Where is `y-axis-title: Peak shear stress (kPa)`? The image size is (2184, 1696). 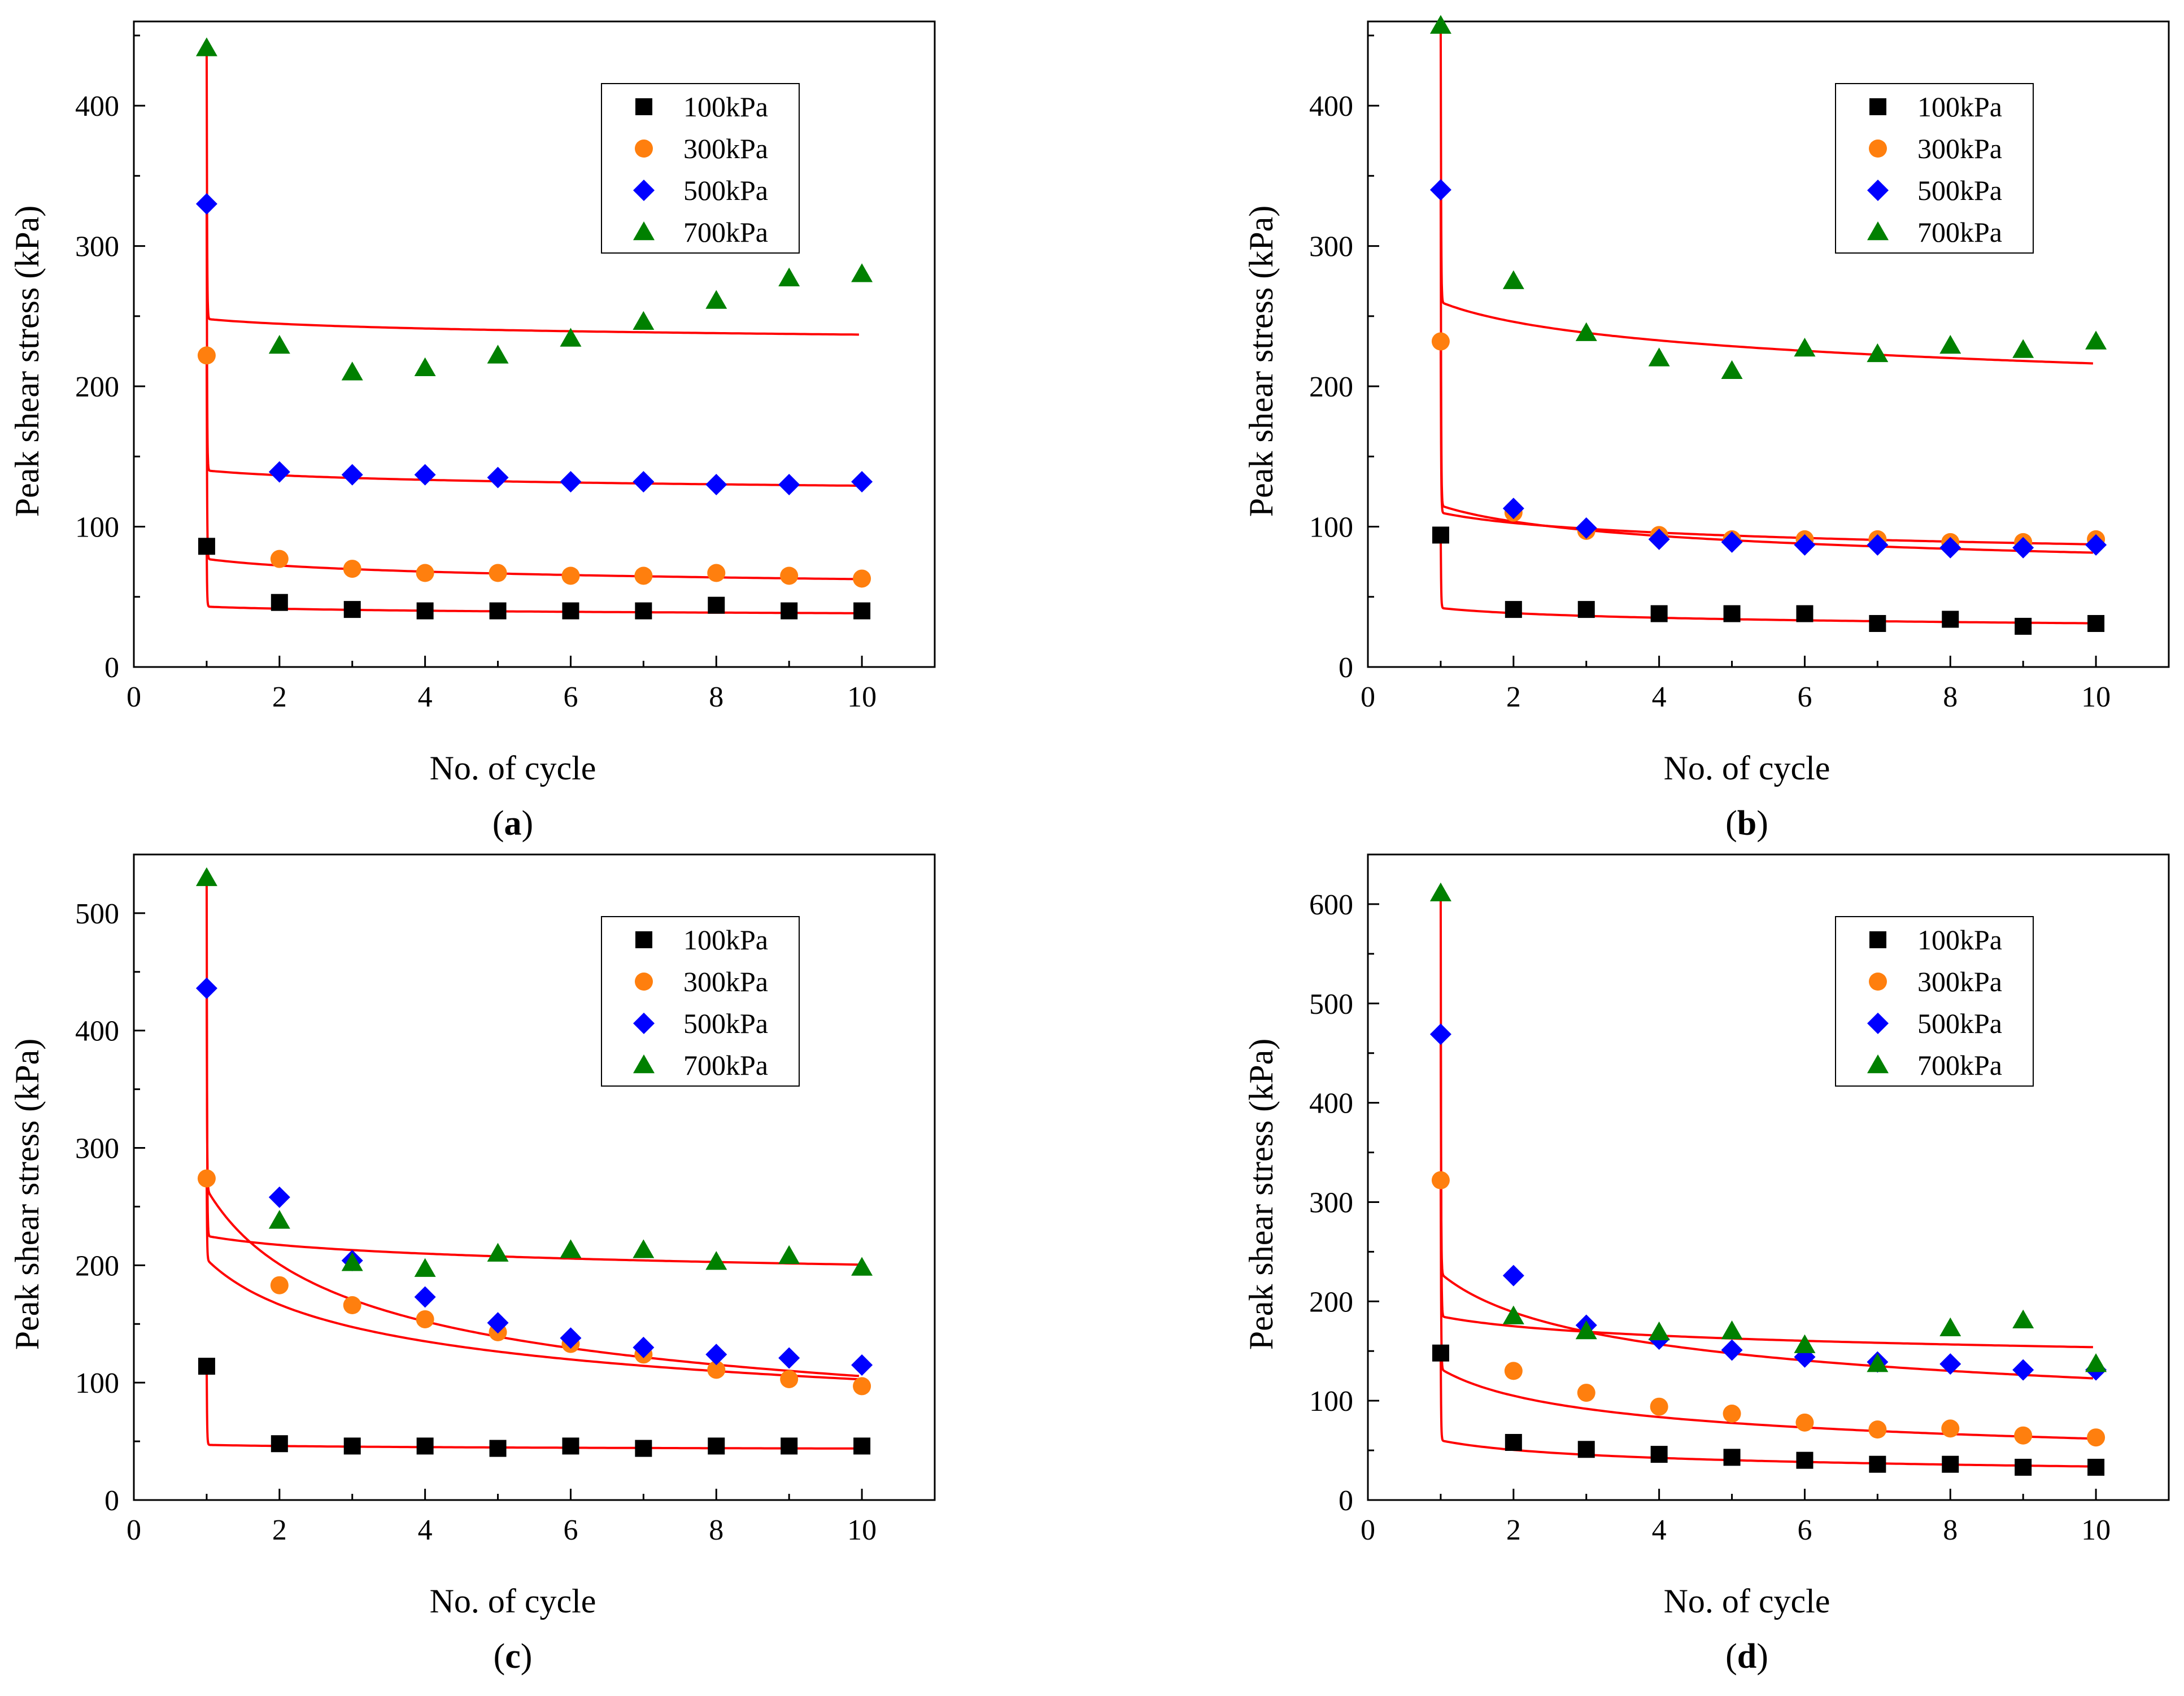 y-axis-title: Peak shear stress (kPa) is located at coordinates (27, 1194).